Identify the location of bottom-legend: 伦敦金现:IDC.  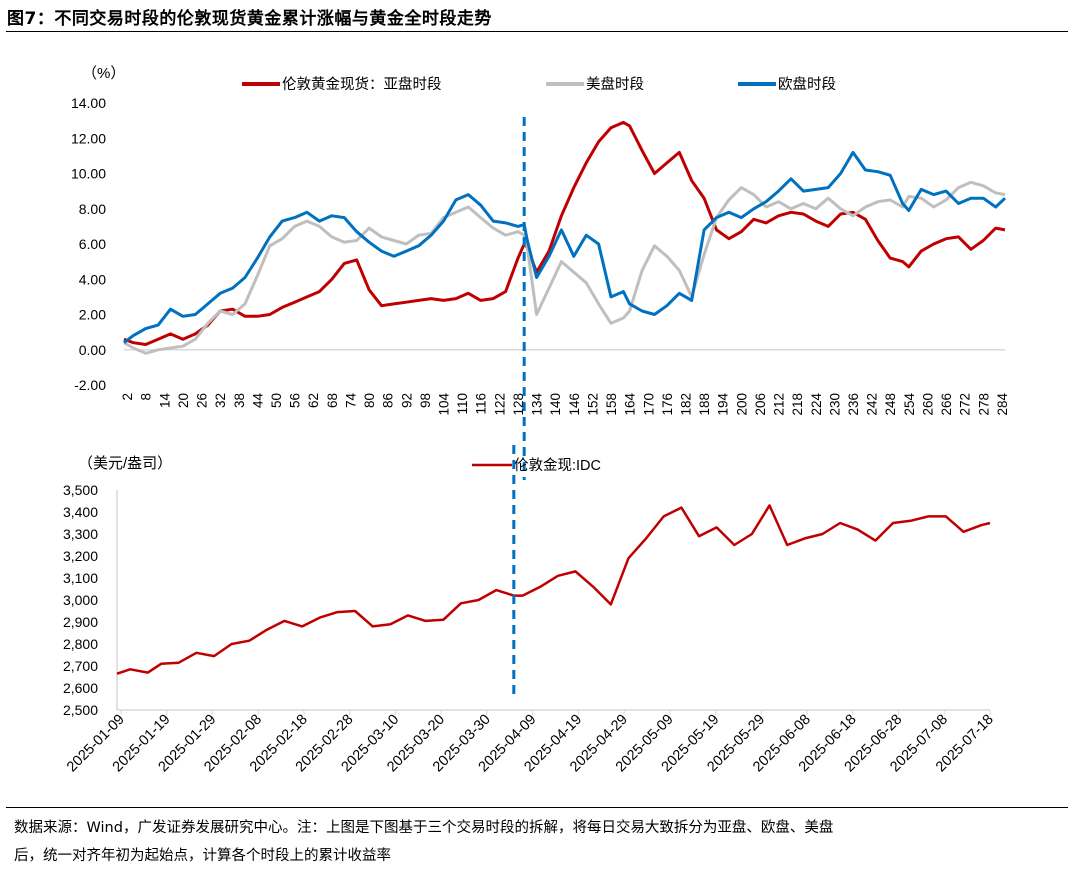
(536, 465).